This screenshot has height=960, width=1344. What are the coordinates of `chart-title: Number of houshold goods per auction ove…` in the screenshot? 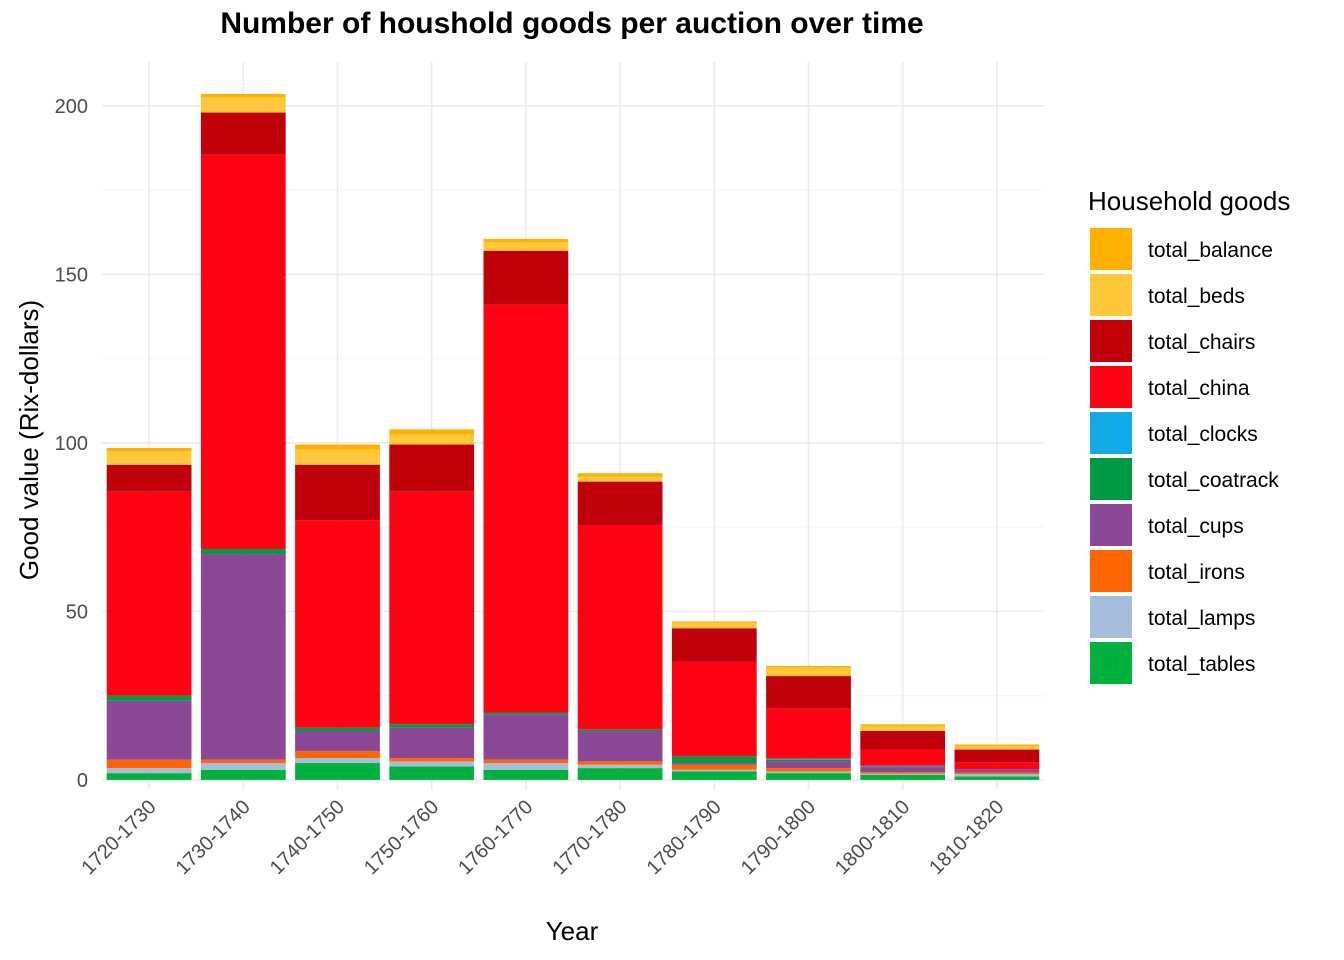 It's located at (571, 23).